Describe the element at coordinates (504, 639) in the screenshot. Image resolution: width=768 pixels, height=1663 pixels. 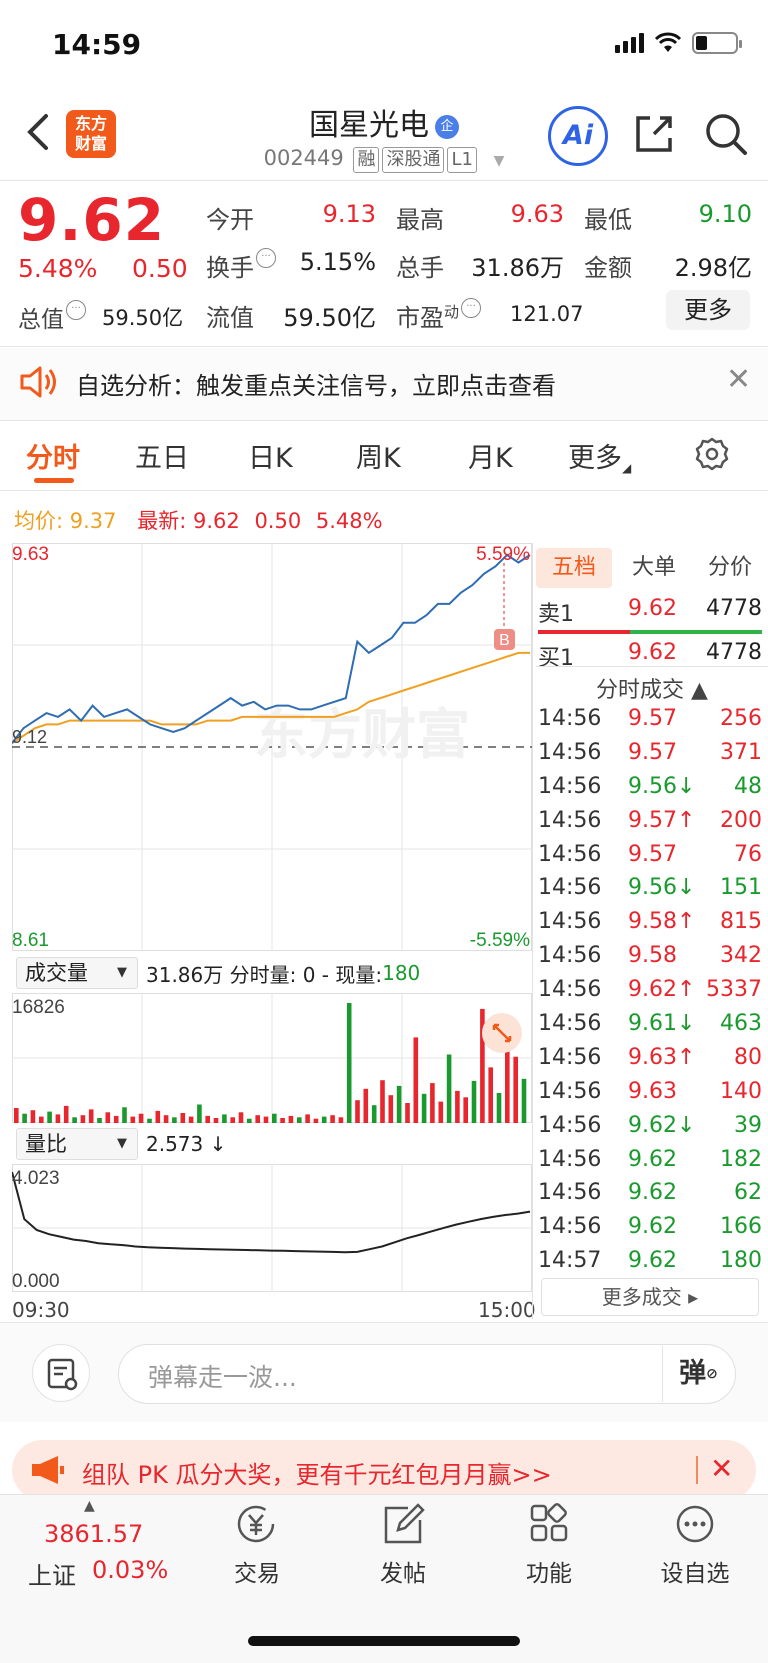
I see `buy-marker` at that location.